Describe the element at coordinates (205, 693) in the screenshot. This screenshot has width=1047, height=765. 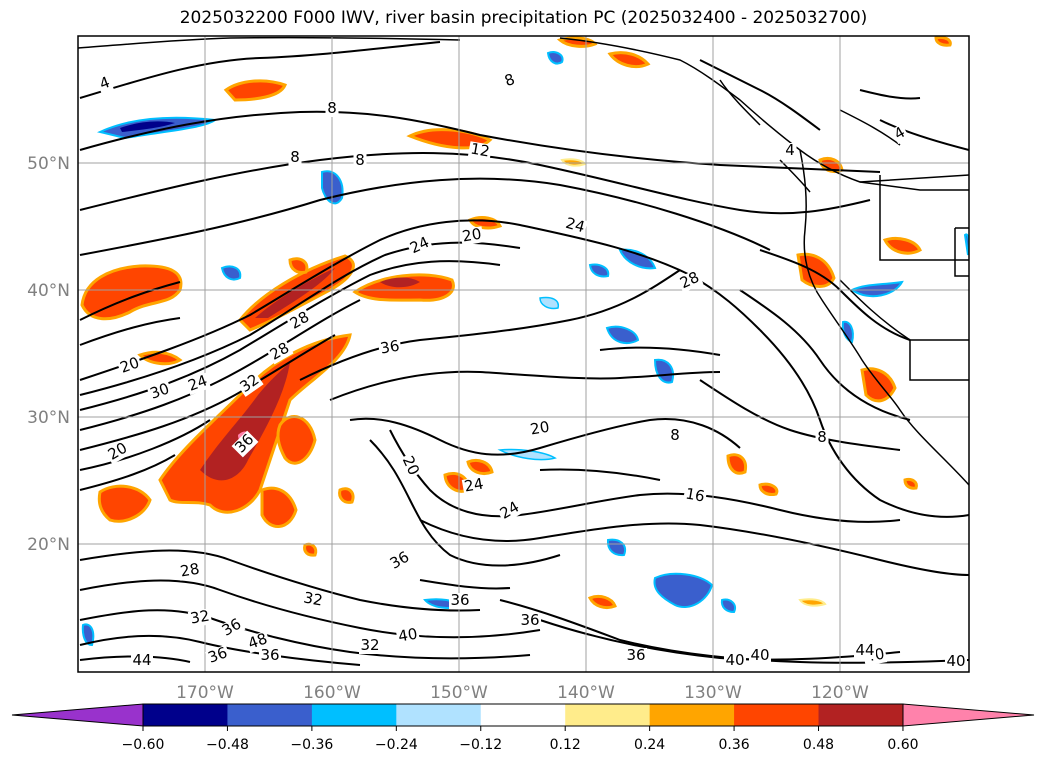
I see `lon-label-170w: 170°W` at that location.